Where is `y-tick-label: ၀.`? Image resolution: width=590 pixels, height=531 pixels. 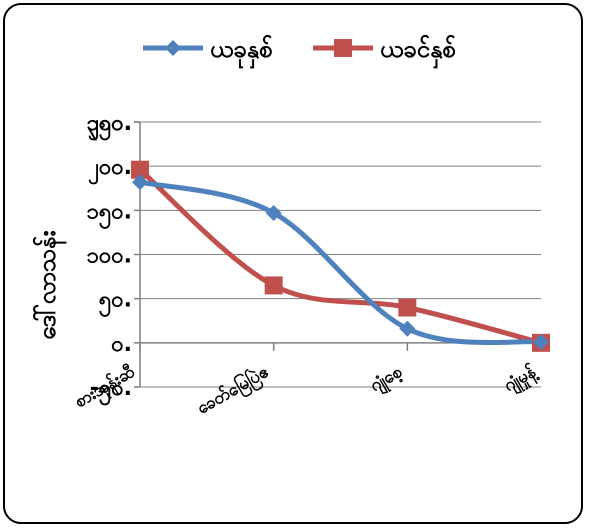 y-tick-label: ၀. is located at coordinates (121, 344).